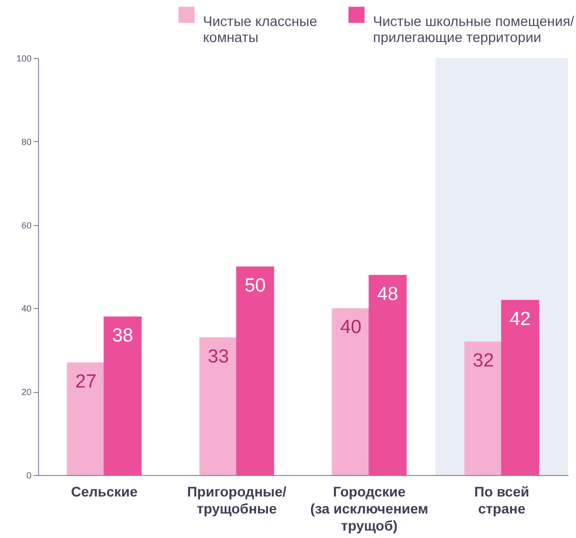 This screenshot has height=538, width=576. I want to click on y-tick-label: 60, so click(26, 225).